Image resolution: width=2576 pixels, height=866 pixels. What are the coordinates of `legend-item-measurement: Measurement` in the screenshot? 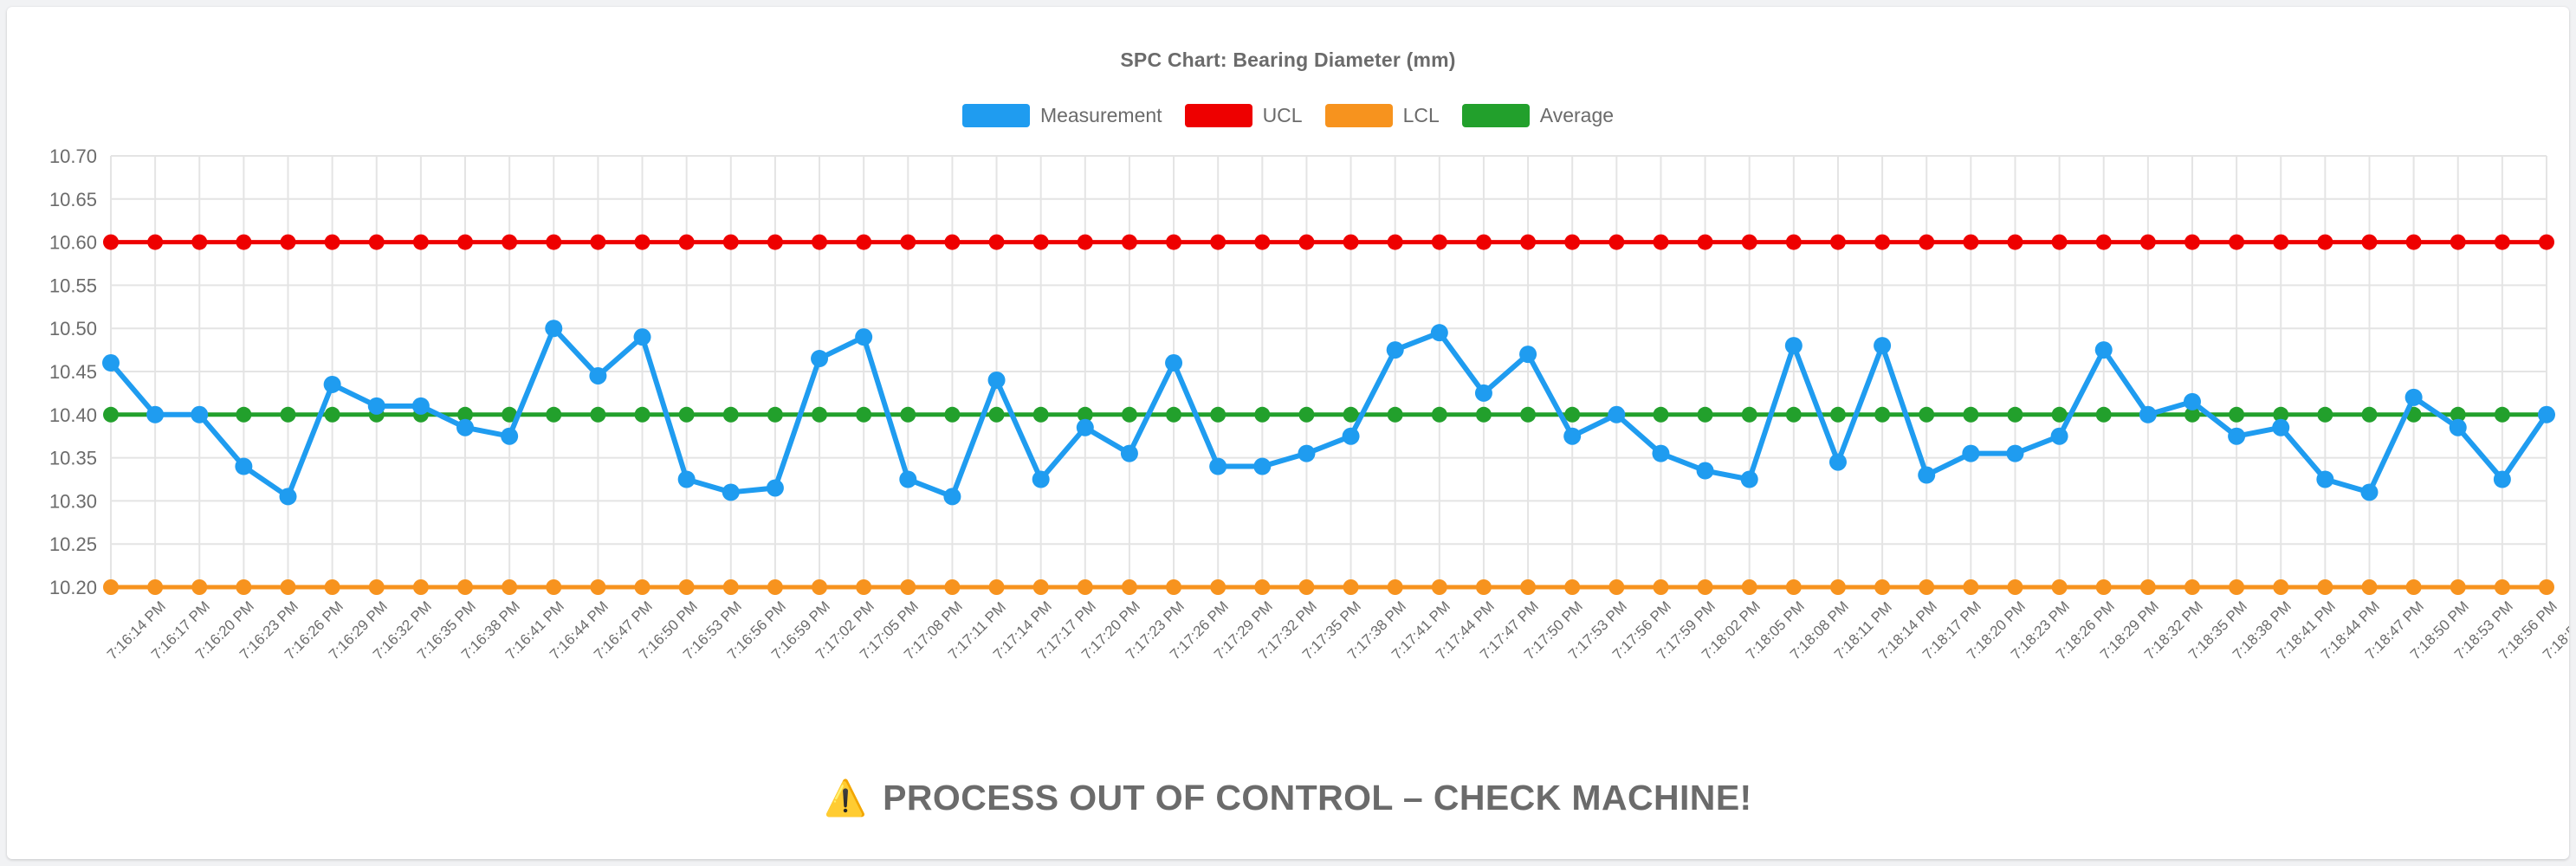 It's located at (1061, 115).